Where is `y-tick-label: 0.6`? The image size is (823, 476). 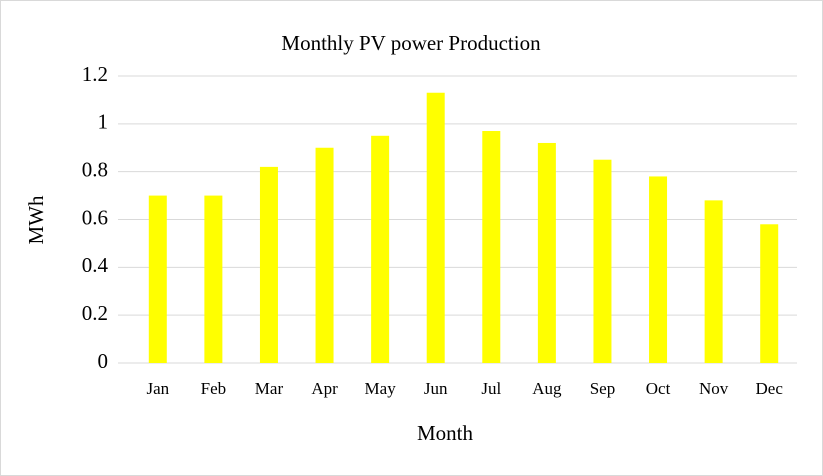
y-tick-label: 0.6 is located at coordinates (95, 217).